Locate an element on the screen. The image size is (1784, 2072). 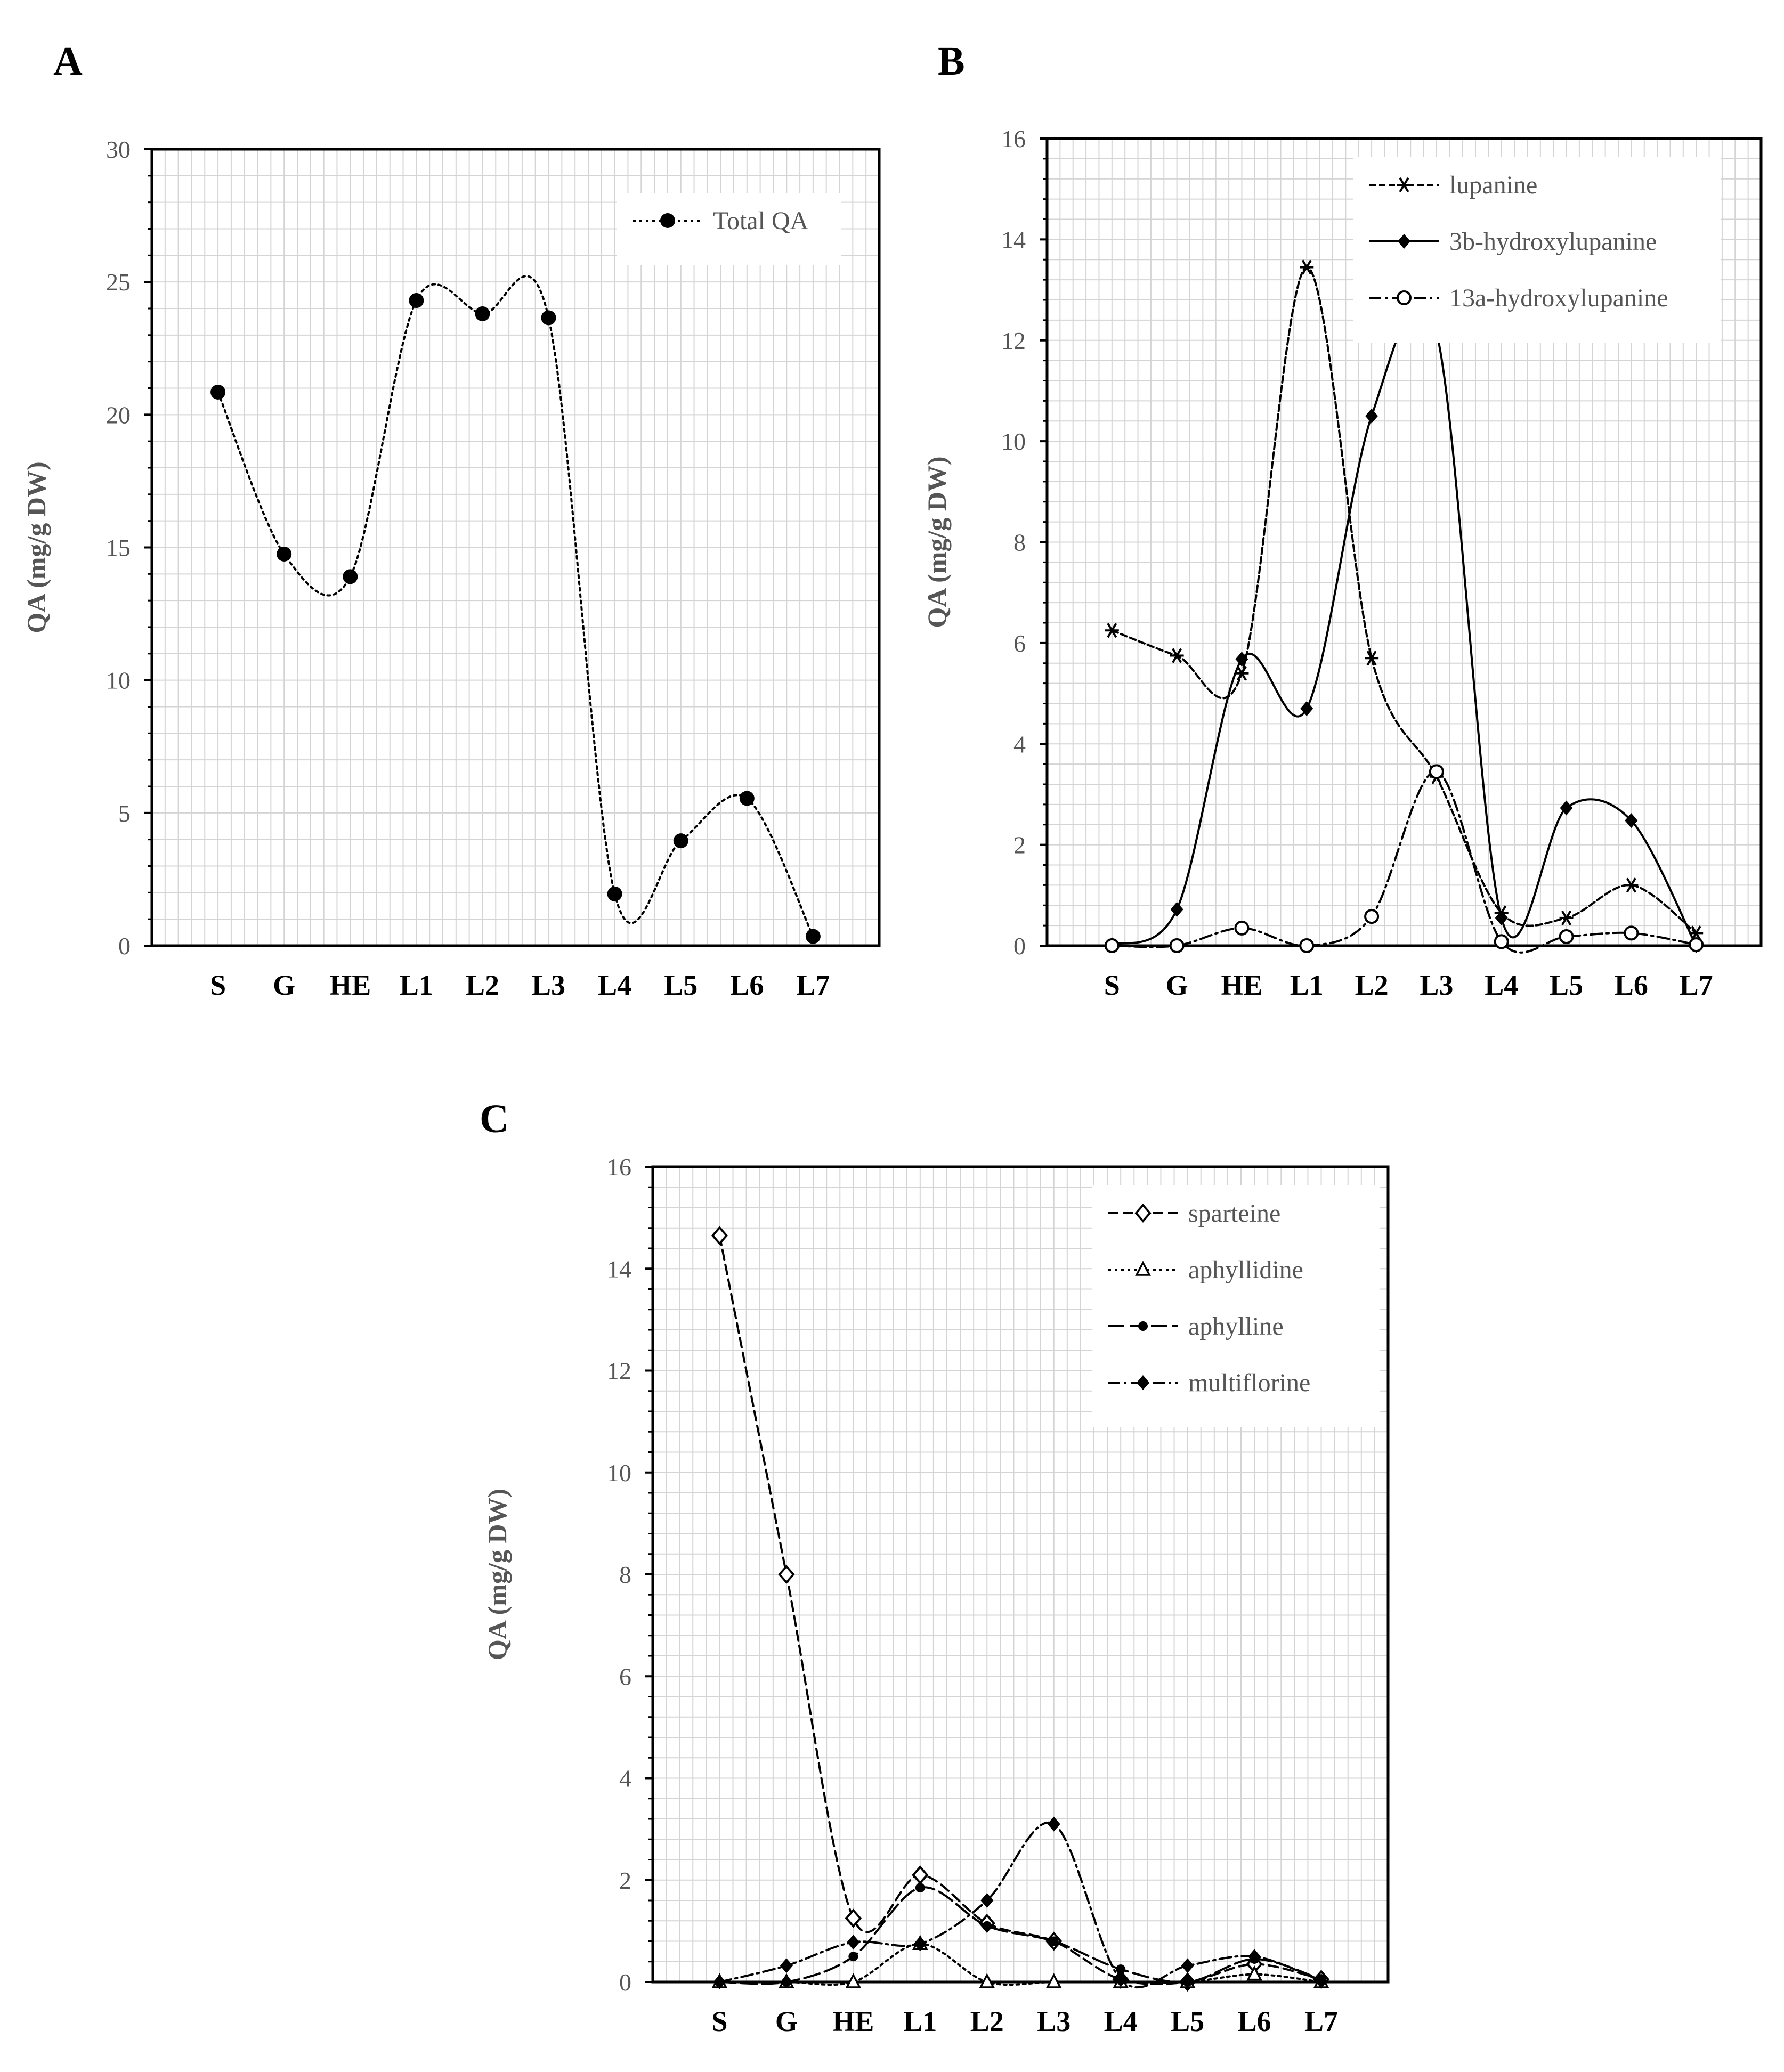
panel-label: A is located at coordinates (68, 62).